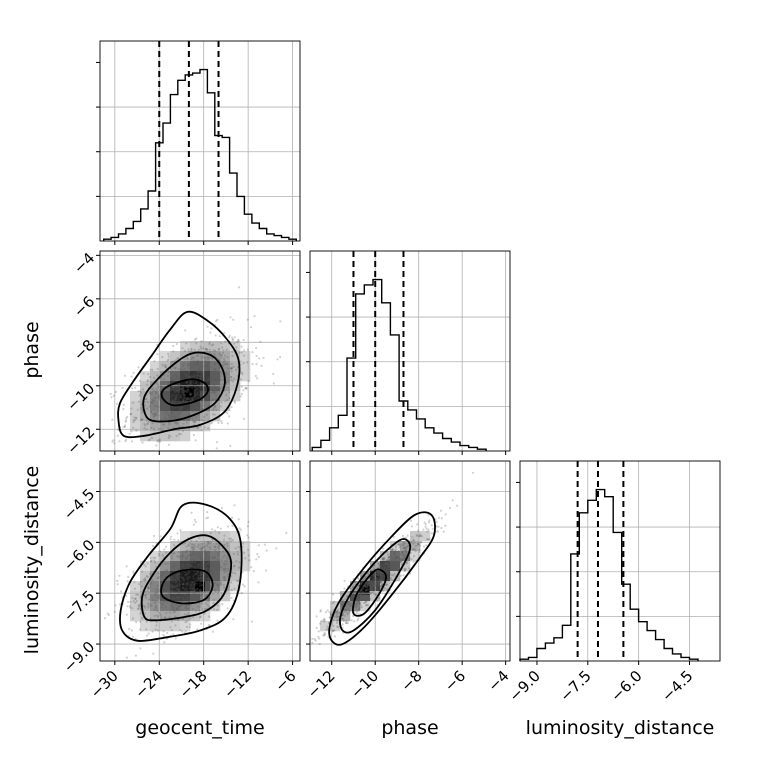 The height and width of the screenshot is (760, 760). Describe the element at coordinates (626, 686) in the screenshot. I see `x-tick-label: −6.0` at that location.